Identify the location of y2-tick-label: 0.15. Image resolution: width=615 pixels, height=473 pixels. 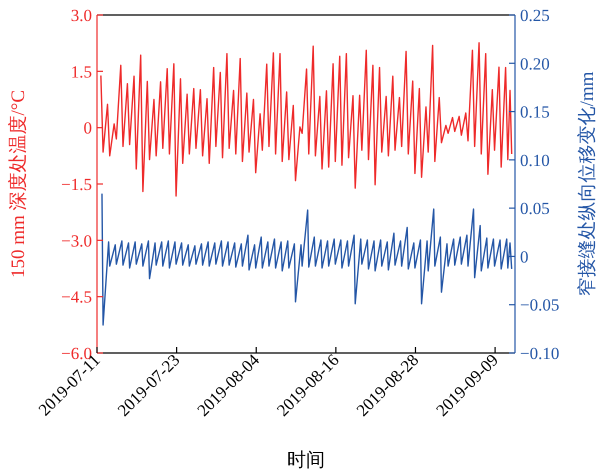
(535, 112).